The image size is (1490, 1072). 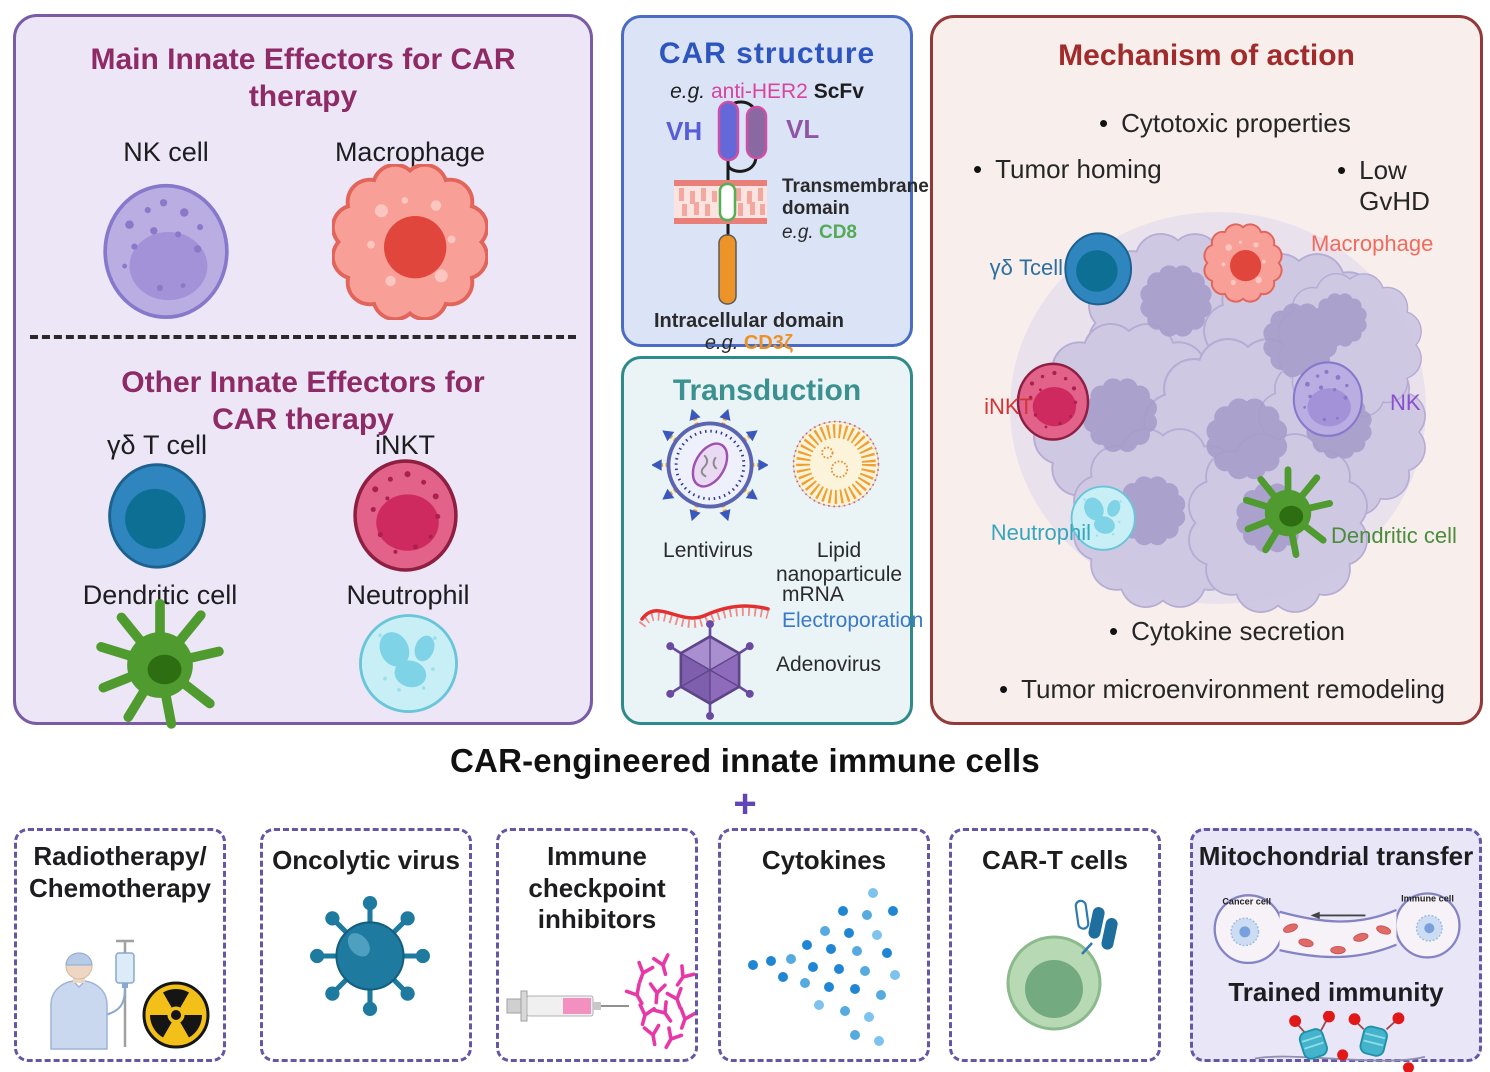 I want to click on car-t-cell-icon, so click(x=1062, y=965).